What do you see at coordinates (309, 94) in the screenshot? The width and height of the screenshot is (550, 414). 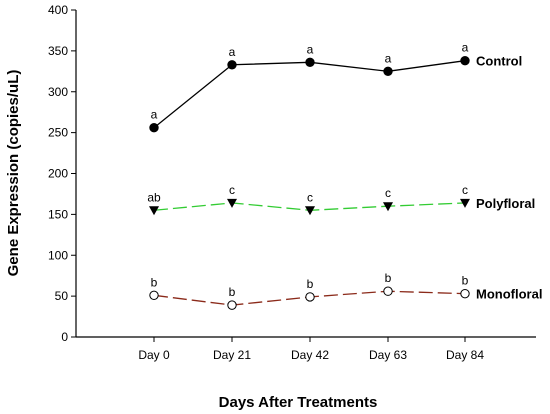 I see `series-line` at bounding box center [309, 94].